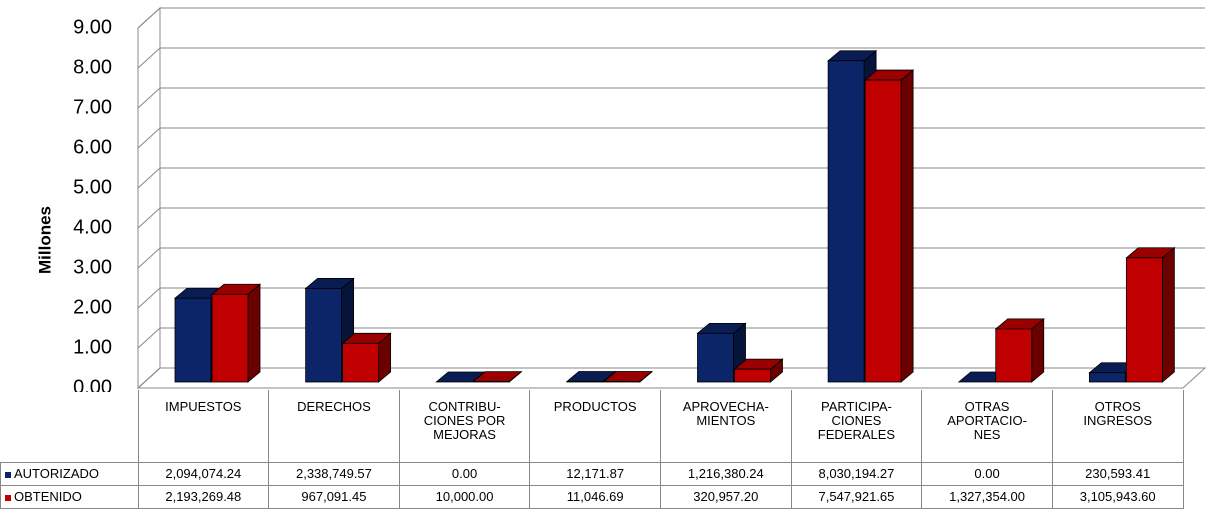  What do you see at coordinates (92, 347) in the screenshot?
I see `y-tick-label: 1.00` at bounding box center [92, 347].